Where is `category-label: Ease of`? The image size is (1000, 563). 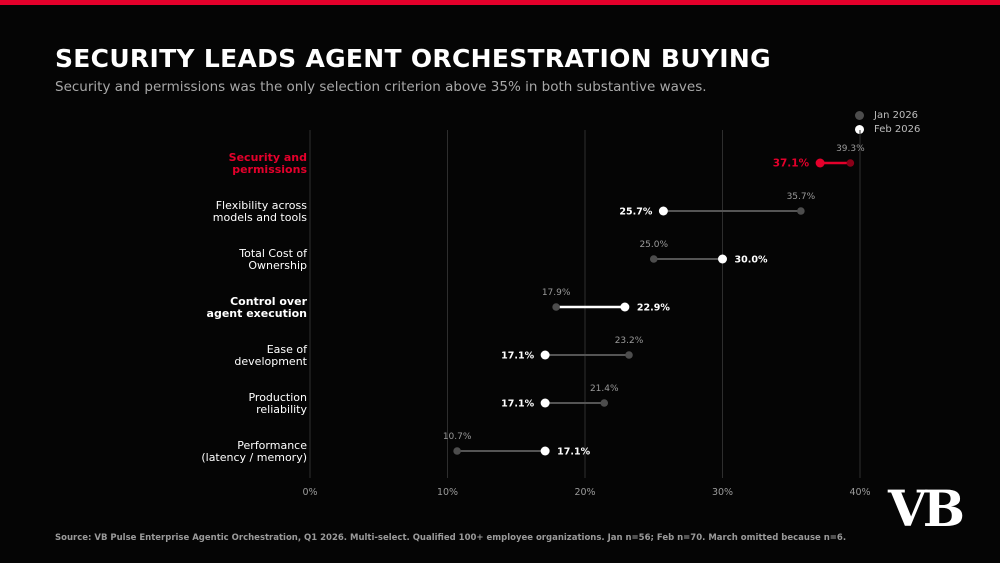 category-label: Ease of is located at coordinates (287, 349).